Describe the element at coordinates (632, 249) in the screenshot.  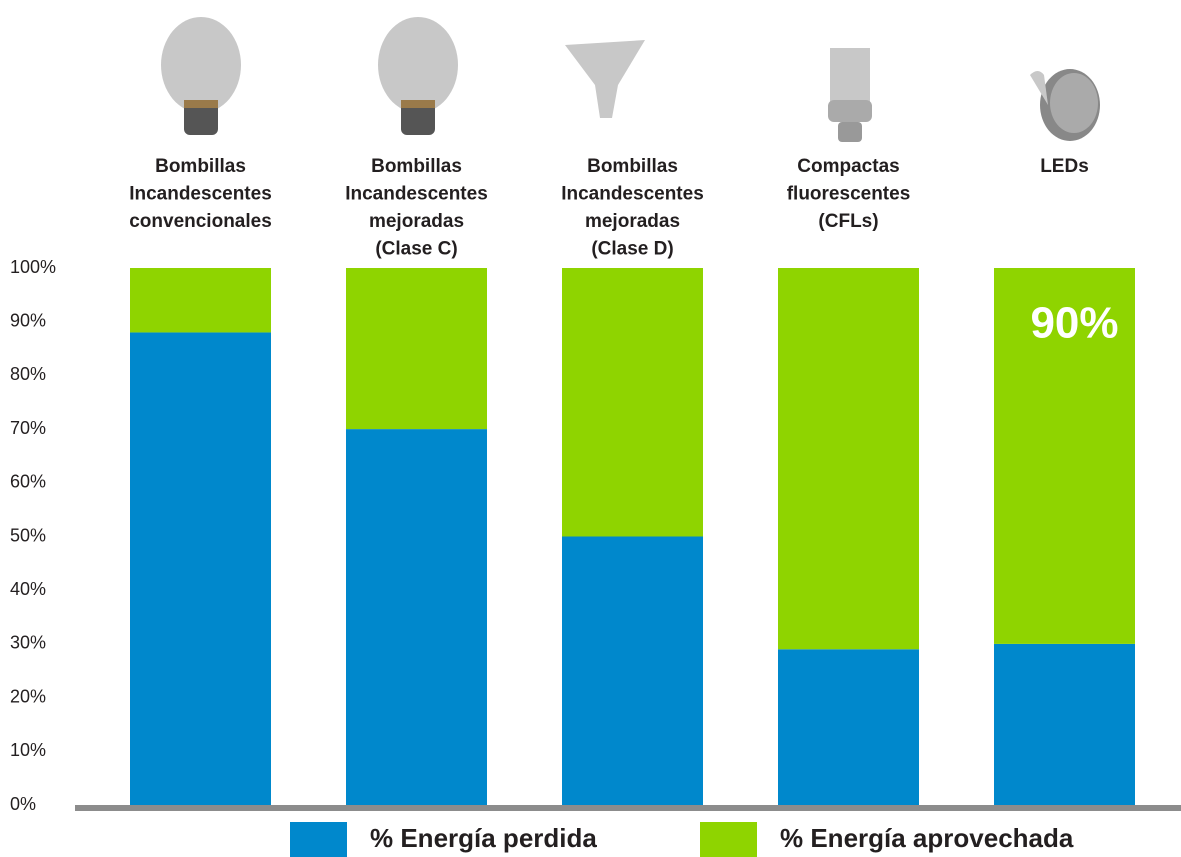
I see `x-tick-label: (Clase D)` at that location.